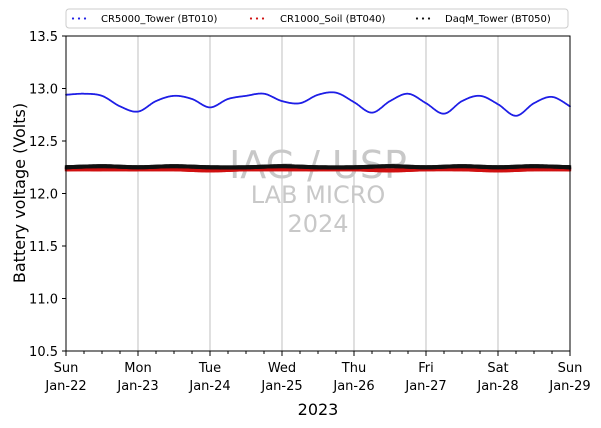  Describe the element at coordinates (43, 247) in the screenshot. I see `y-tick-label-2: 11.5` at that location.